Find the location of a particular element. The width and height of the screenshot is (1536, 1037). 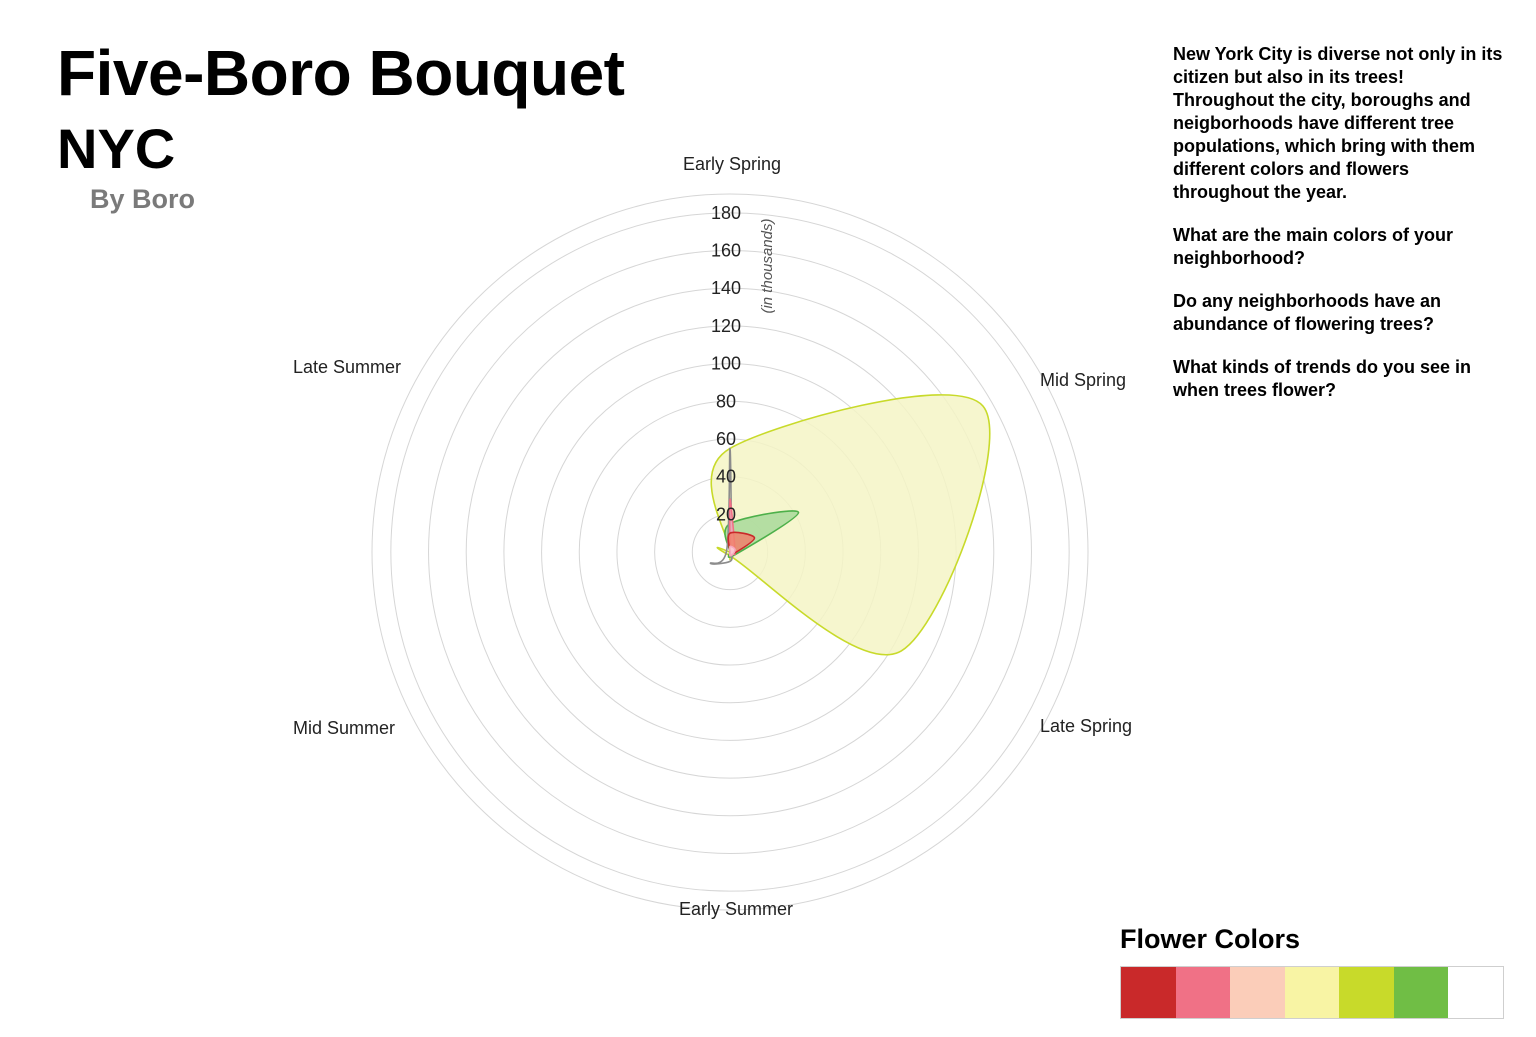

ring-value-label: 140 is located at coordinates (726, 288).